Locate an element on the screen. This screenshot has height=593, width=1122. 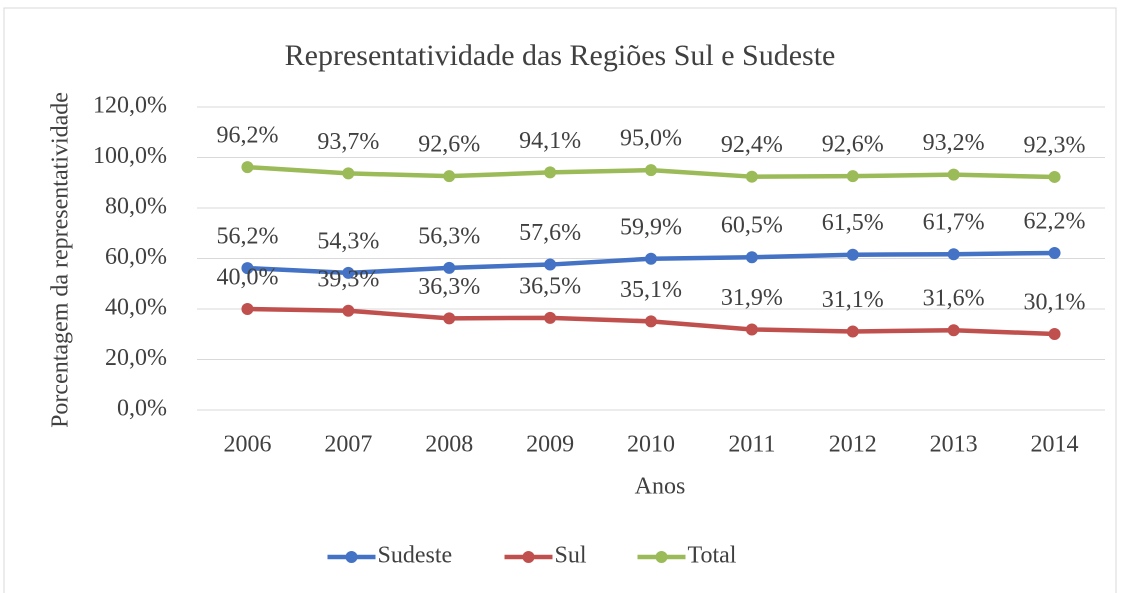
data-label: 31,1% is located at coordinates (853, 300).